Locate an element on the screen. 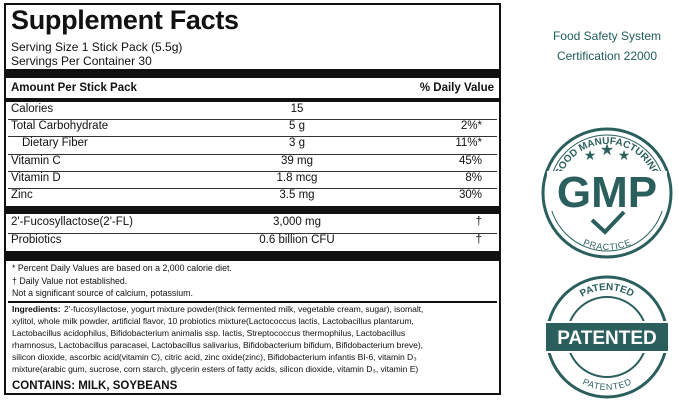  nutrient-amount: 39 mg is located at coordinates (297, 160).